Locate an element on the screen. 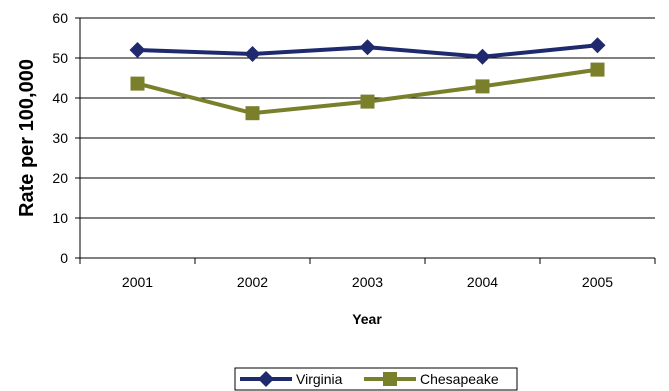 The height and width of the screenshot is (391, 669). legend-label: Chesapeake is located at coordinates (459, 379).